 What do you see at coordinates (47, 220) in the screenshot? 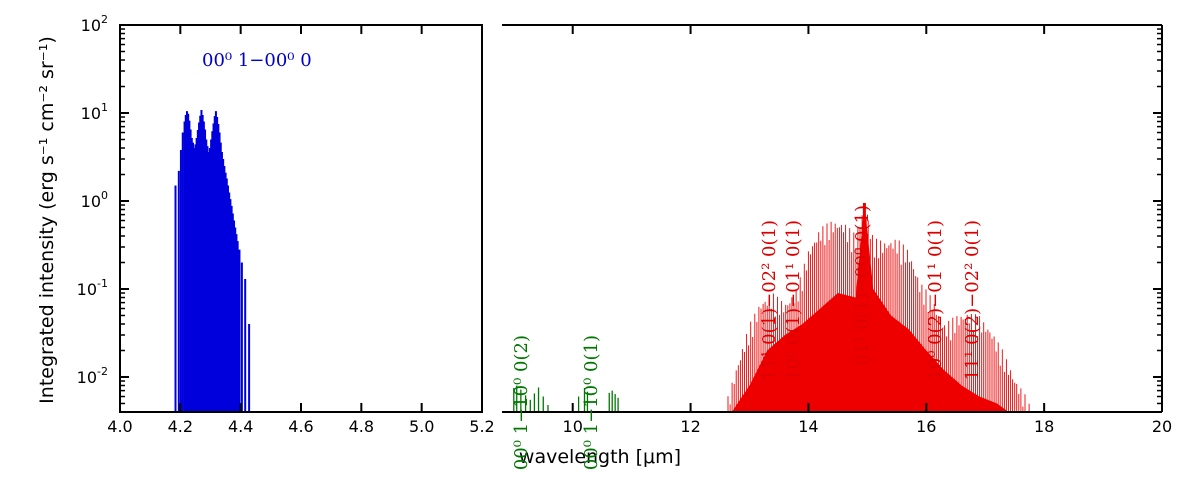
I see `y-axis-label: Integrated intensity (erg s⁻¹ cm⁻² sr⁻¹)` at bounding box center [47, 220].